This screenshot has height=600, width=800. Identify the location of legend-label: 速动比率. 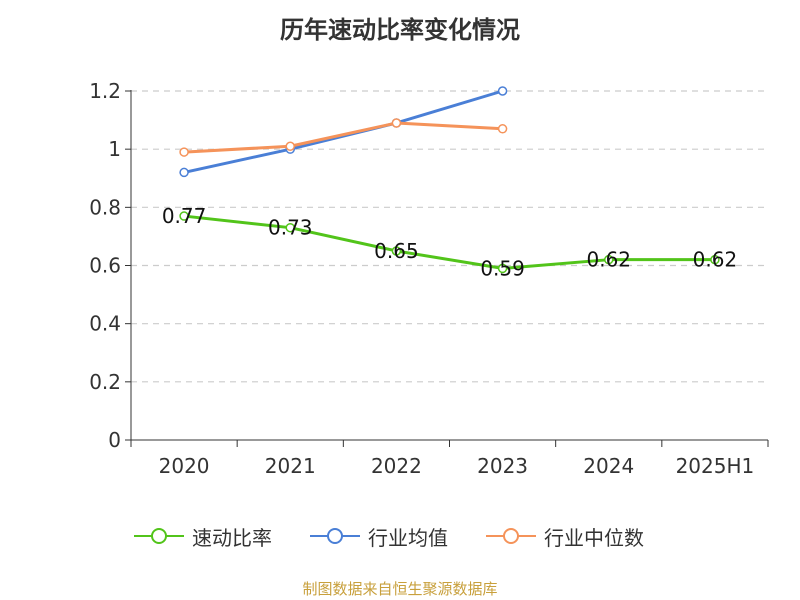
(232, 537).